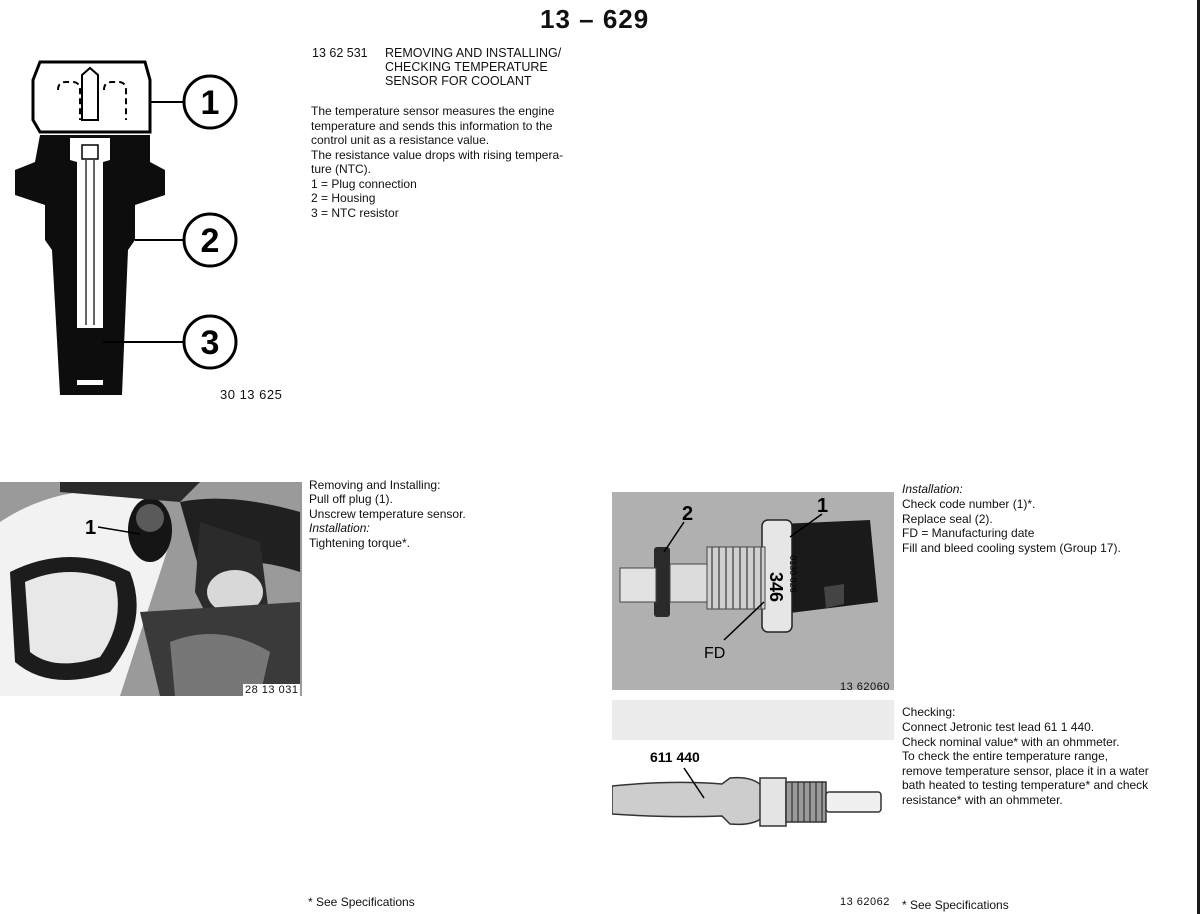 This screenshot has width=1200, height=914. Describe the element at coordinates (865, 902) in the screenshot. I see `test-lead-photo-reference: 13 62062` at that location.